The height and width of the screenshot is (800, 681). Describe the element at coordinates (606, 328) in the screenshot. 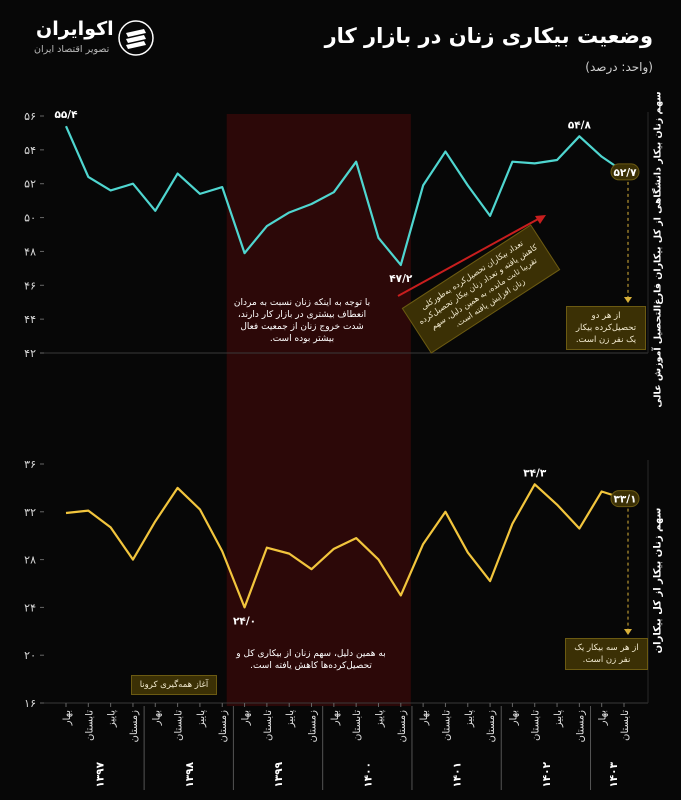

I see `top-right-note: از هر دو تحصیل‌کرده بیکار یک نفر زن است.` at that location.